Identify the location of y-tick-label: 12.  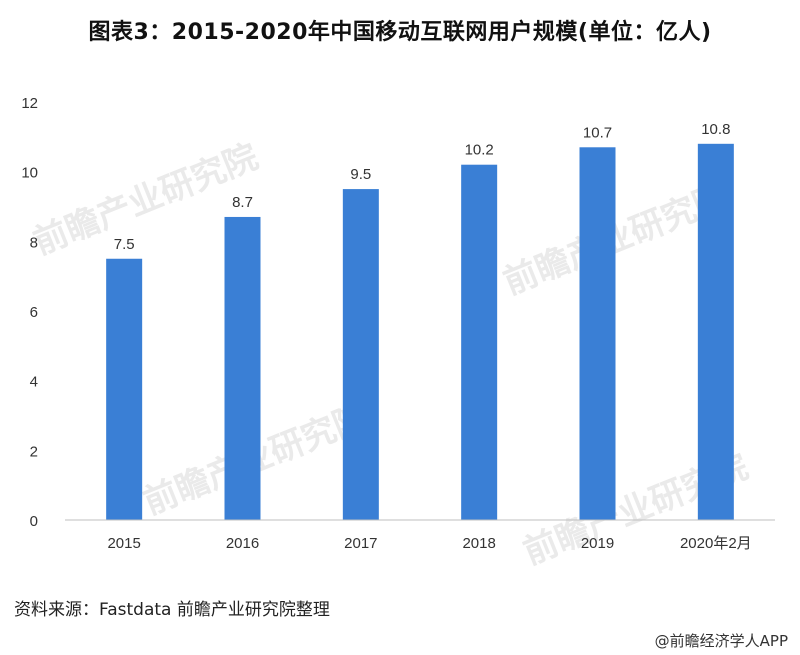
(29, 103).